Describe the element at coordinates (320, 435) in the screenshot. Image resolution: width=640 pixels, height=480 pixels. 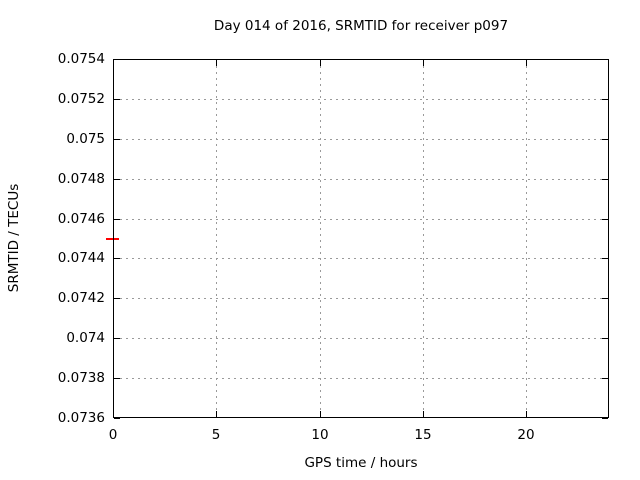
I see `x-tick-label: 10` at that location.